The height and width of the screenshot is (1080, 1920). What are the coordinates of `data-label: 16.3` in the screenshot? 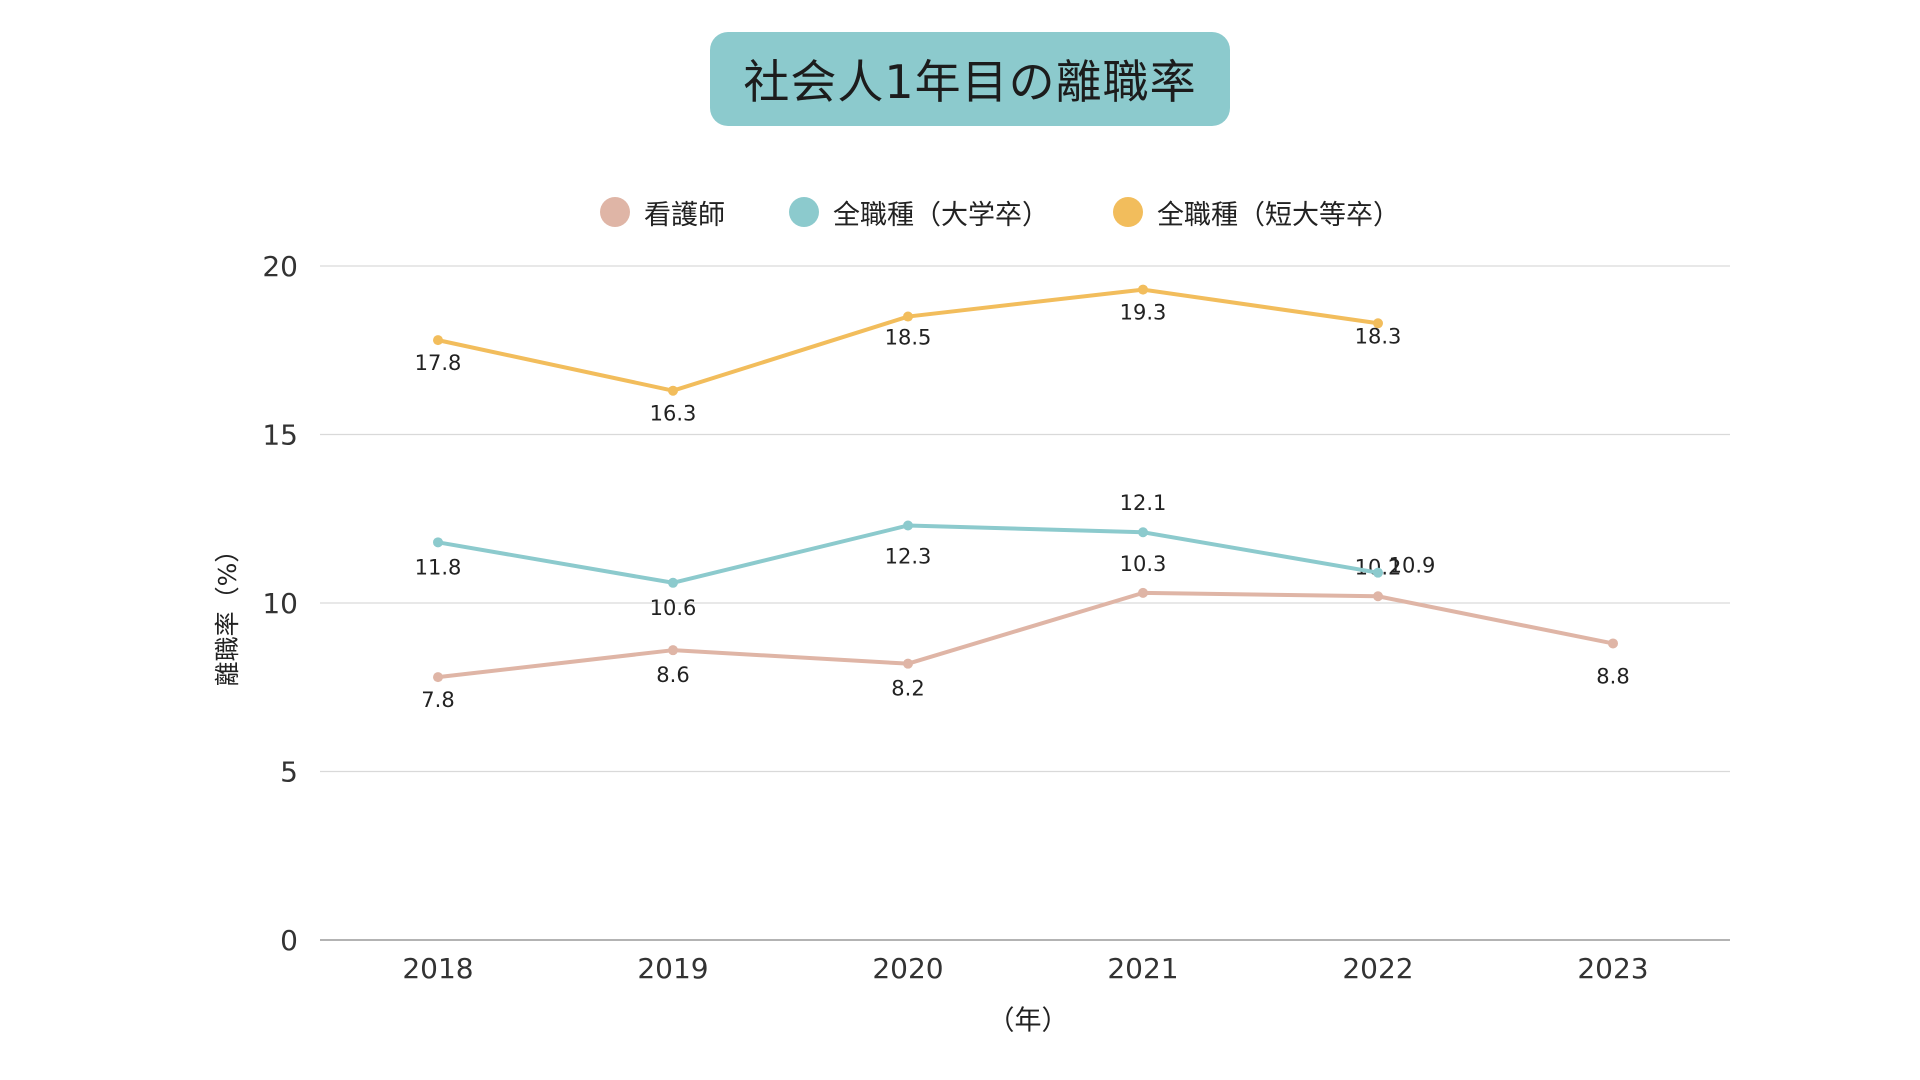 It's located at (673, 414).